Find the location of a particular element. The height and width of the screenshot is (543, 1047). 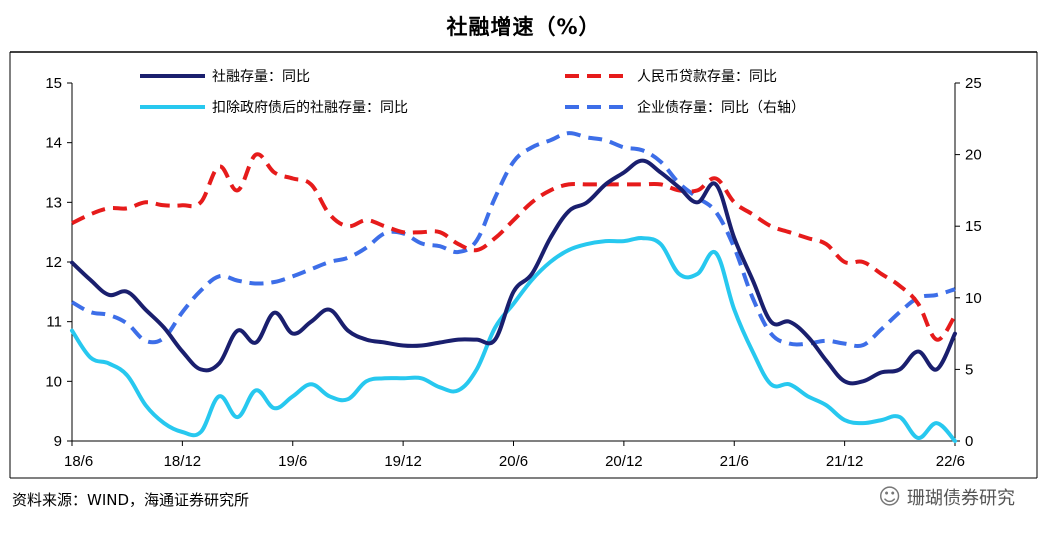

brand: ☺ 珊瑚债券研究 is located at coordinates (946, 497).